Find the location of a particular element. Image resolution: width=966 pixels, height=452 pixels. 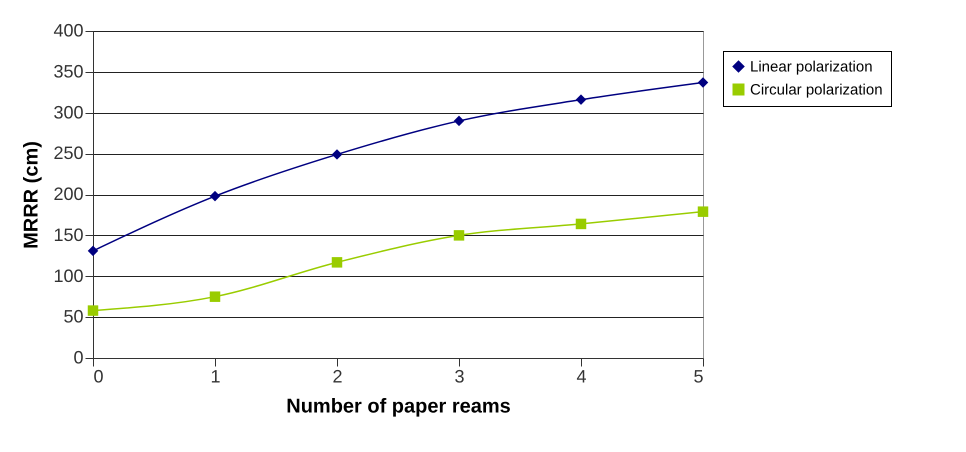

x-tick-label: 1 is located at coordinates (215, 376).